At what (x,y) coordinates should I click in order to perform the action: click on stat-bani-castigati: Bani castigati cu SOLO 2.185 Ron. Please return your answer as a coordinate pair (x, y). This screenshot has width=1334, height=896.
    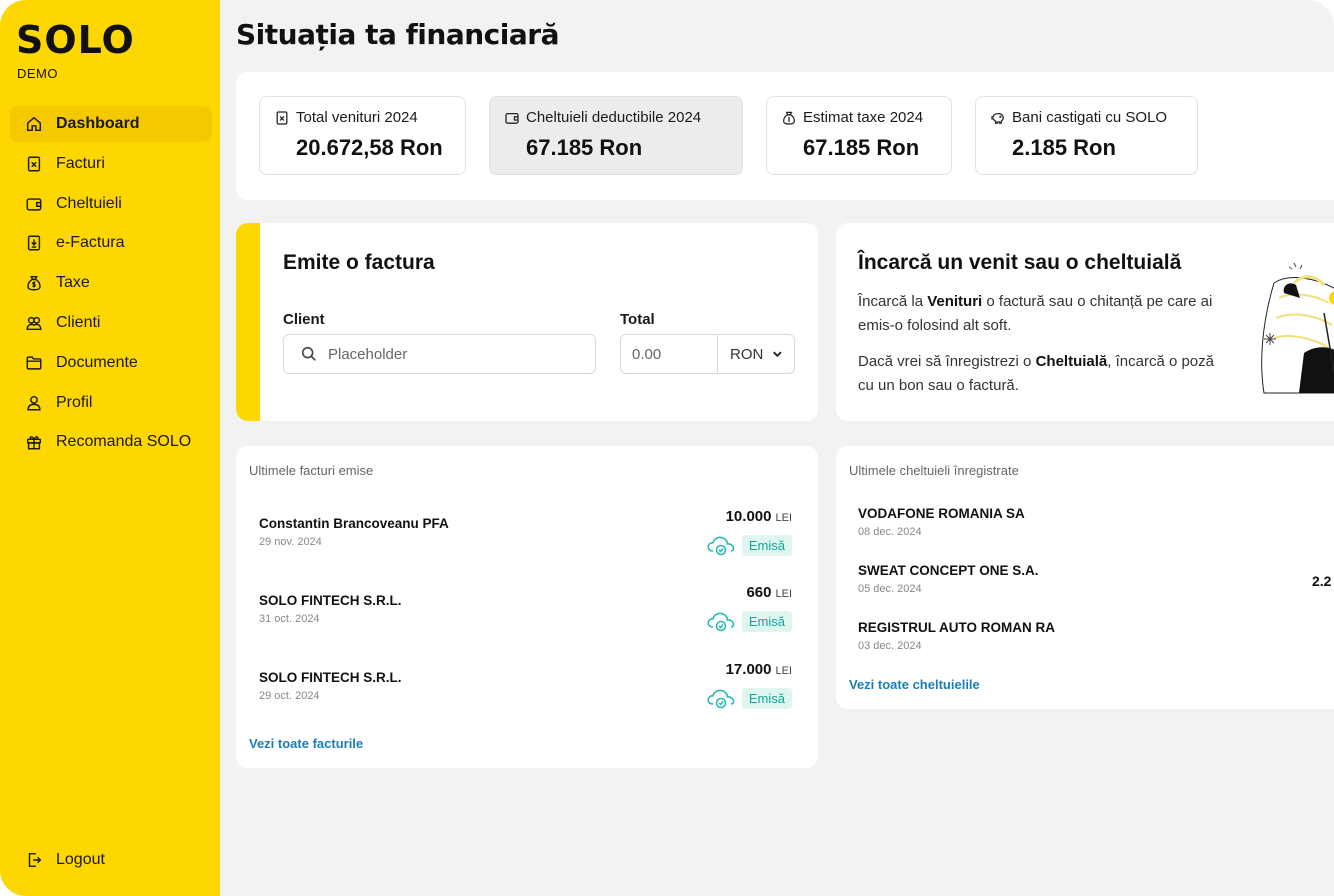
    Looking at the image, I should click on (1086, 135).